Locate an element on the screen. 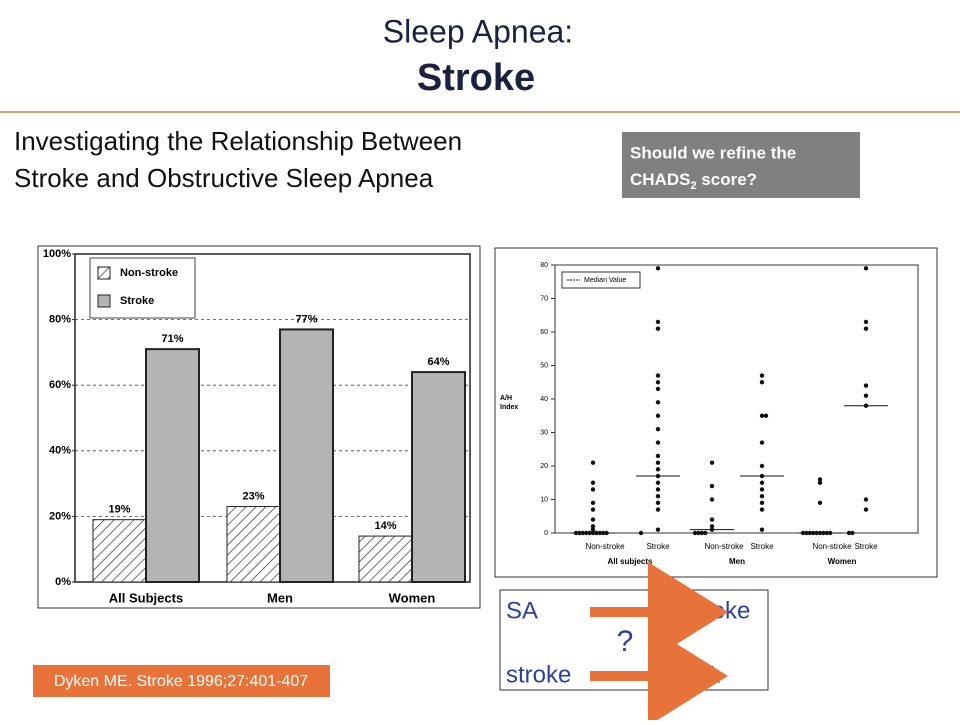 This screenshot has height=725, width=960. value-label: 77% is located at coordinates (306, 319).